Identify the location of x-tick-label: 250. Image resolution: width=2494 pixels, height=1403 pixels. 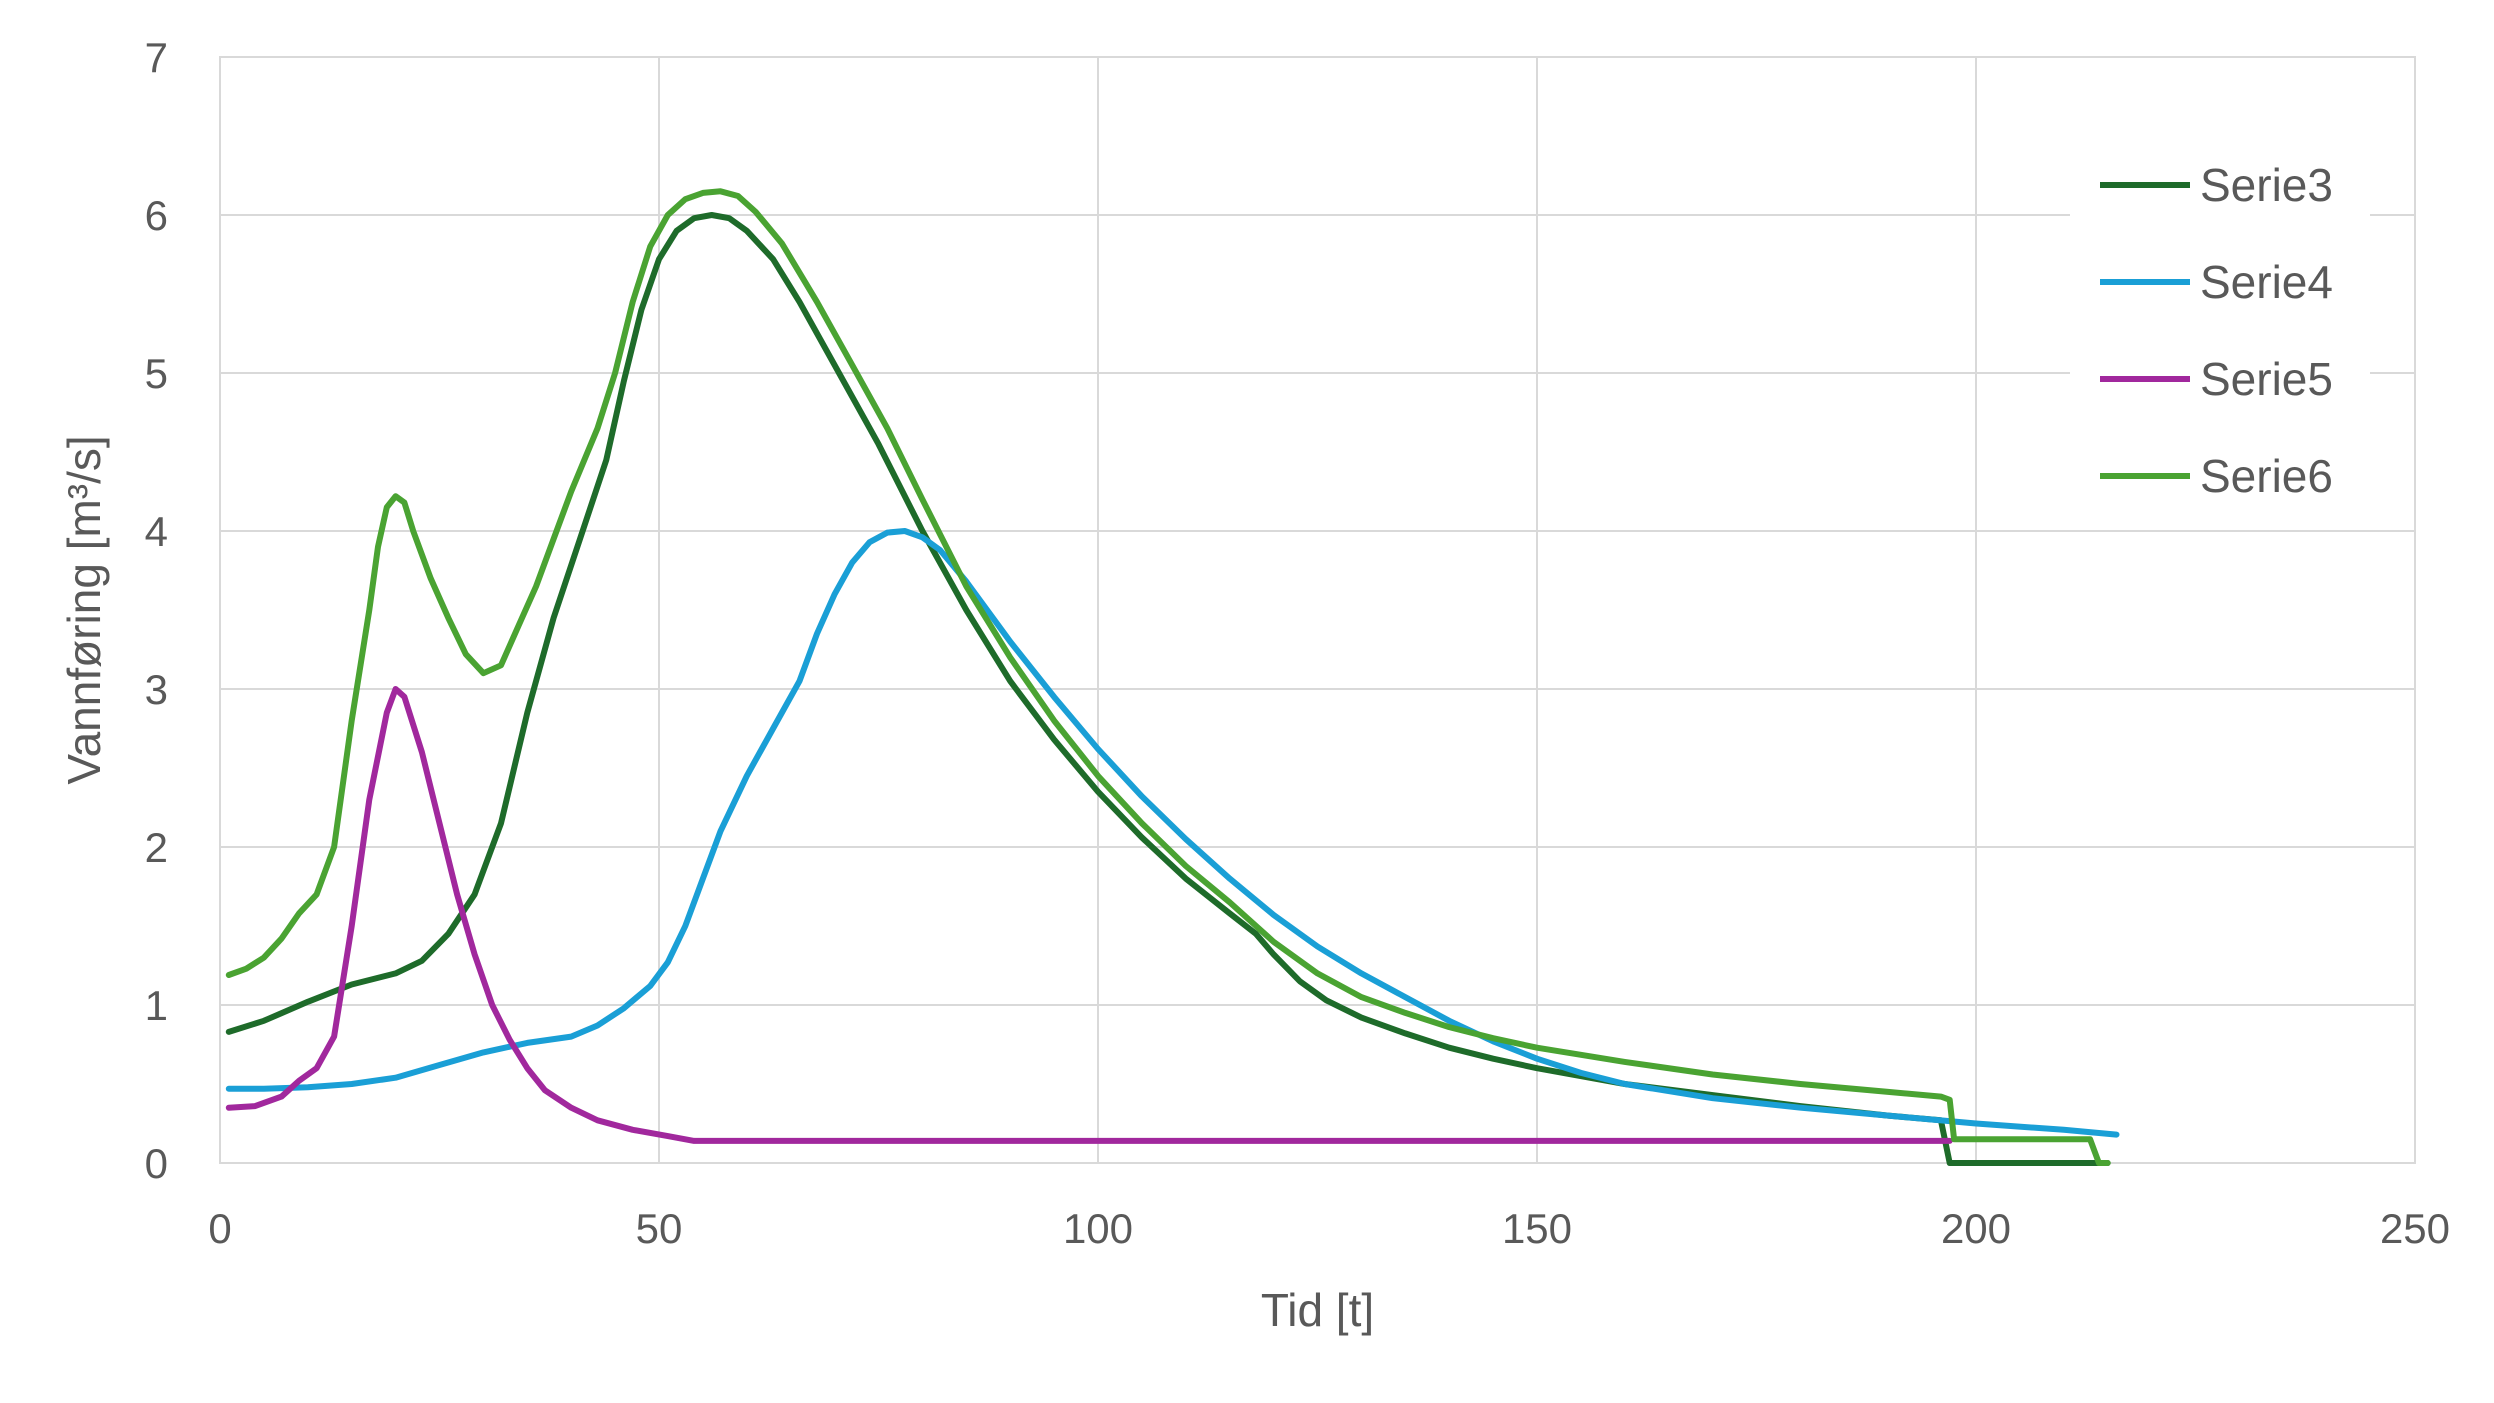
(2415, 1228).